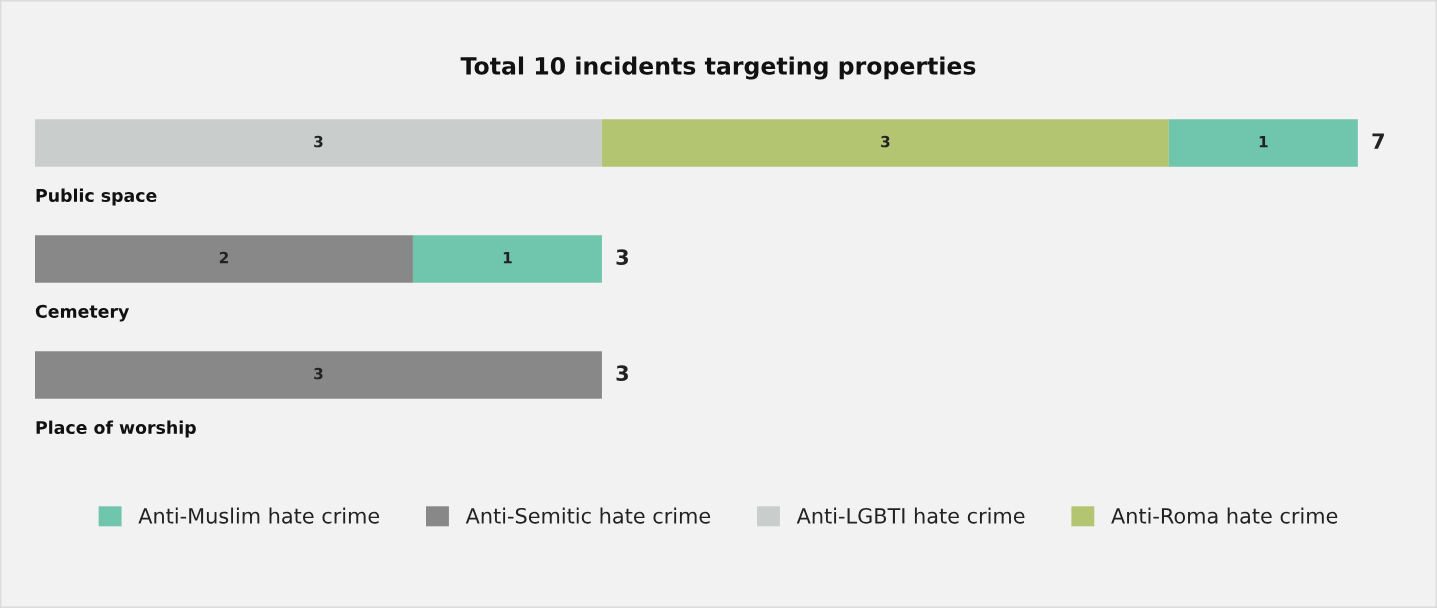 This screenshot has width=1437, height=608. I want to click on legend-label: Anti-Semitic hate crime, so click(588, 515).